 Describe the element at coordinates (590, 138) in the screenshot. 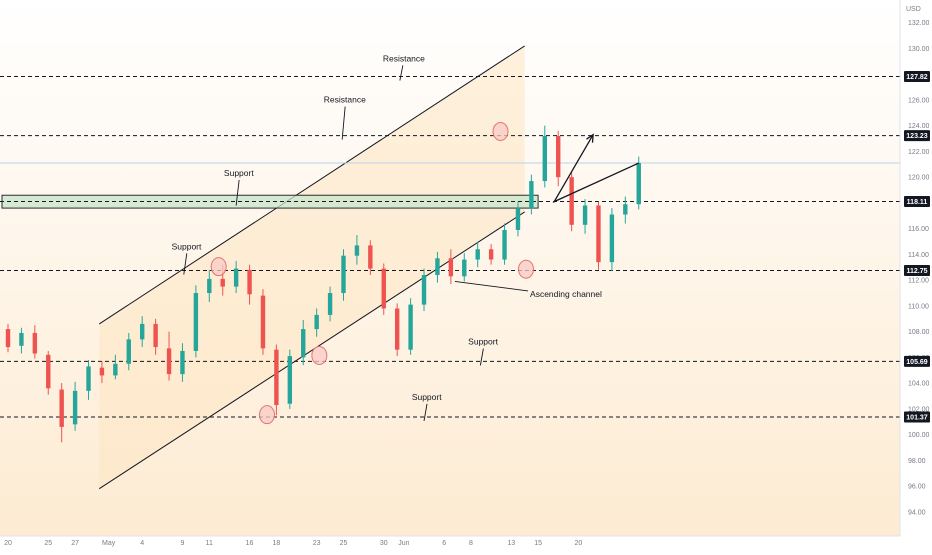

I see `projection-arrowhead` at that location.